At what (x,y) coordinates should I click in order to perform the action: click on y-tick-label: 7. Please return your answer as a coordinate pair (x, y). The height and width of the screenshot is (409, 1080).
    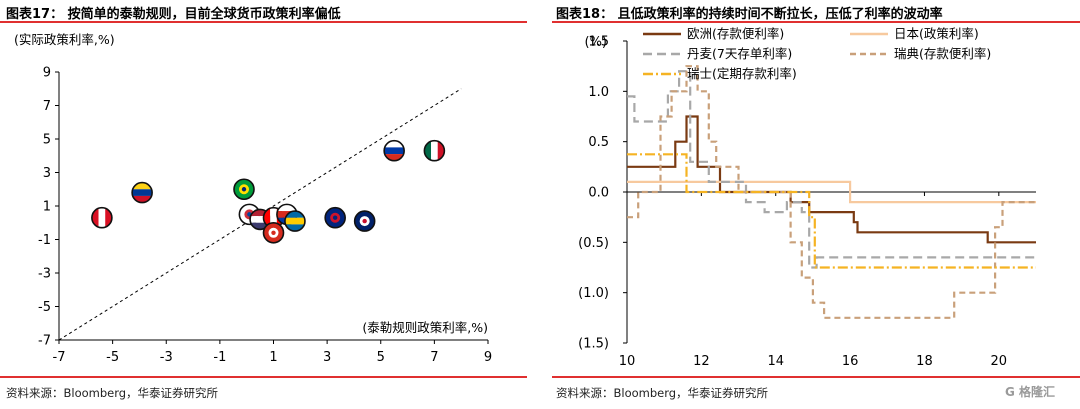
    Looking at the image, I should click on (47, 106).